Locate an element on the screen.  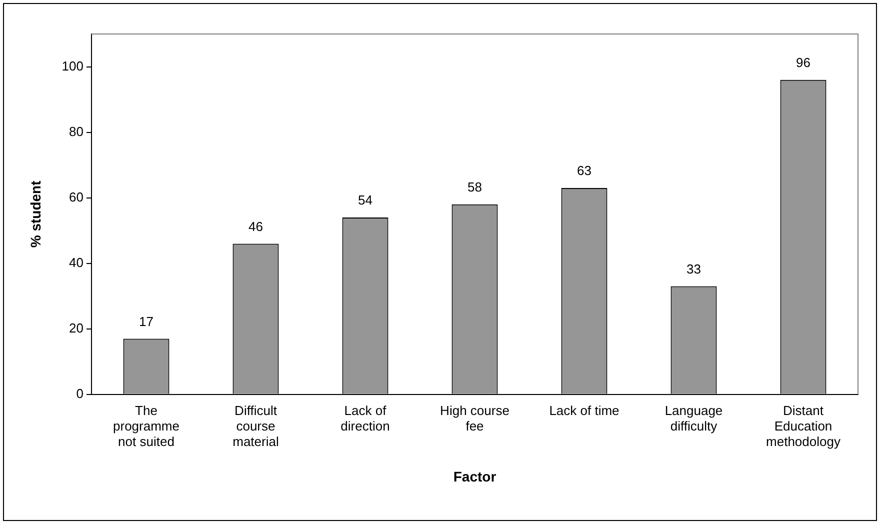
data-label: 33 is located at coordinates (693, 268).